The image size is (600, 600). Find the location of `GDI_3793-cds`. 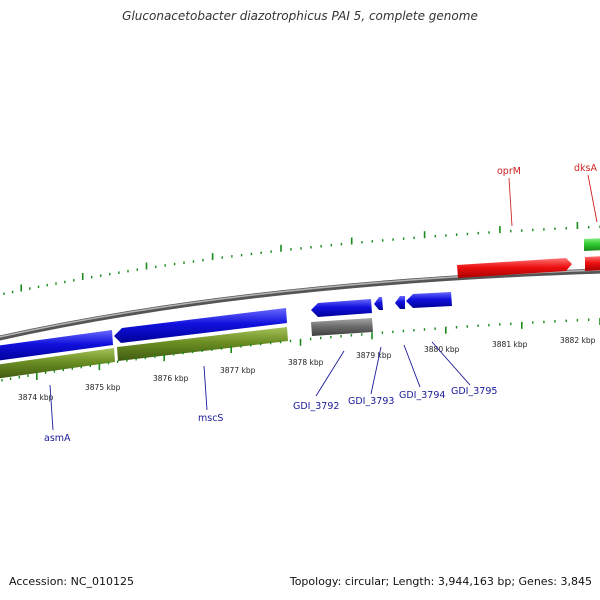

GDI_3793-cds is located at coordinates (378, 303).